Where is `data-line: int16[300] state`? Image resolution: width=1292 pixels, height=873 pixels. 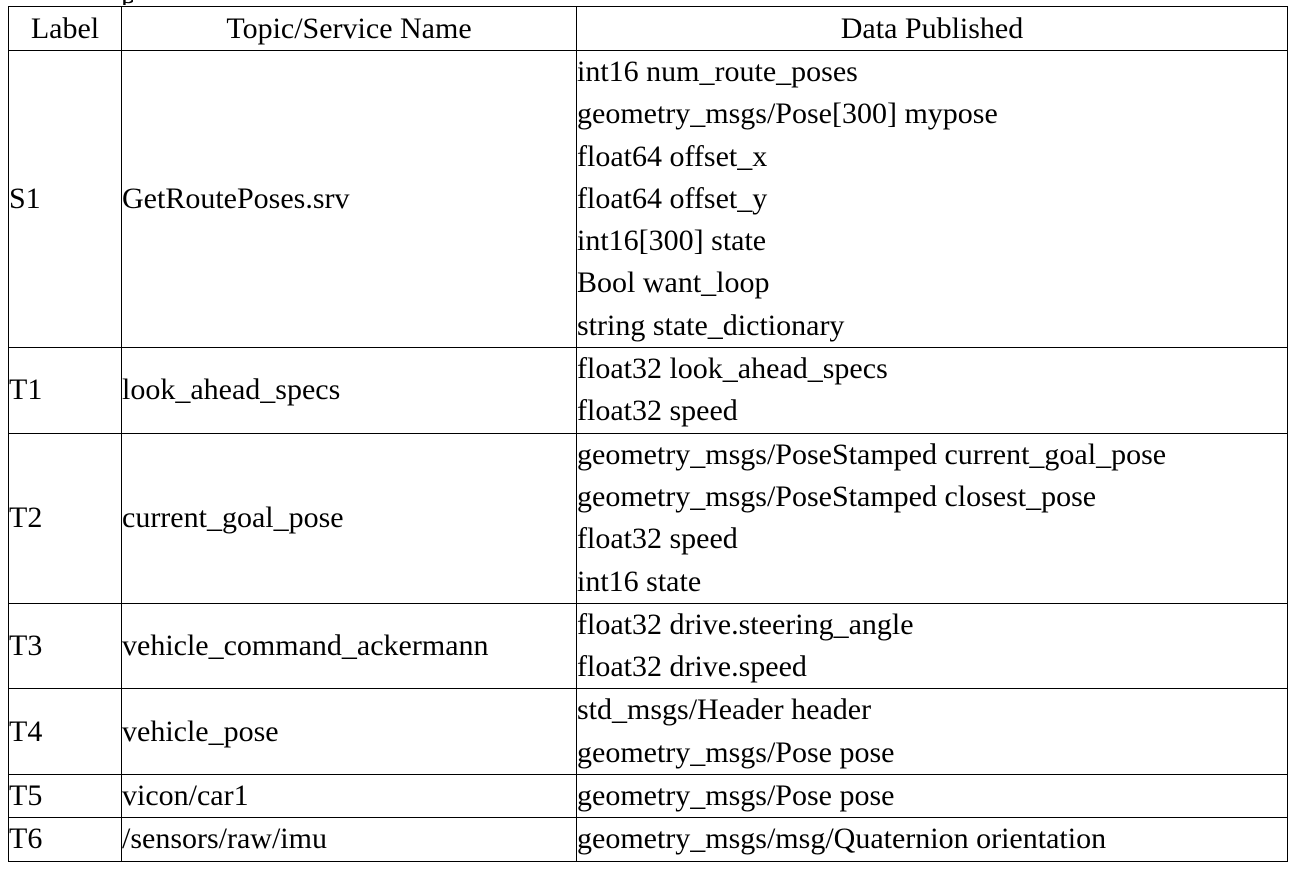
data-line: int16[300] state is located at coordinates (672, 241).